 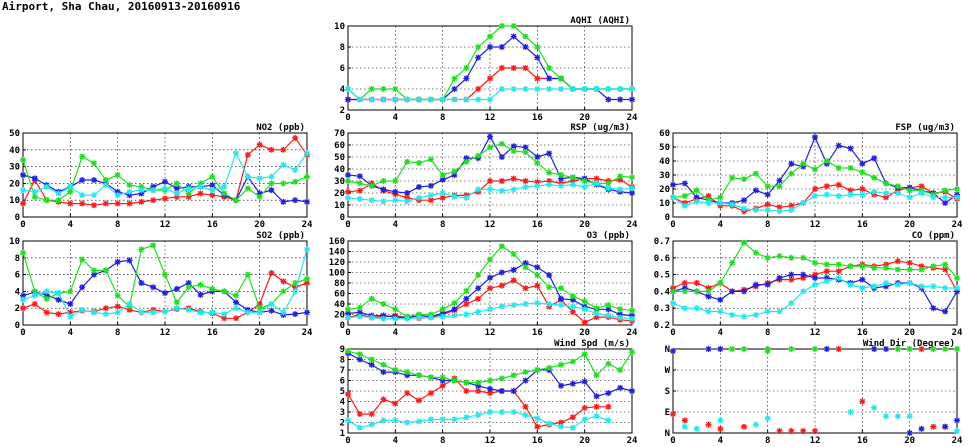 I want to click on y-tick-label: 5, so click(x=342, y=392).